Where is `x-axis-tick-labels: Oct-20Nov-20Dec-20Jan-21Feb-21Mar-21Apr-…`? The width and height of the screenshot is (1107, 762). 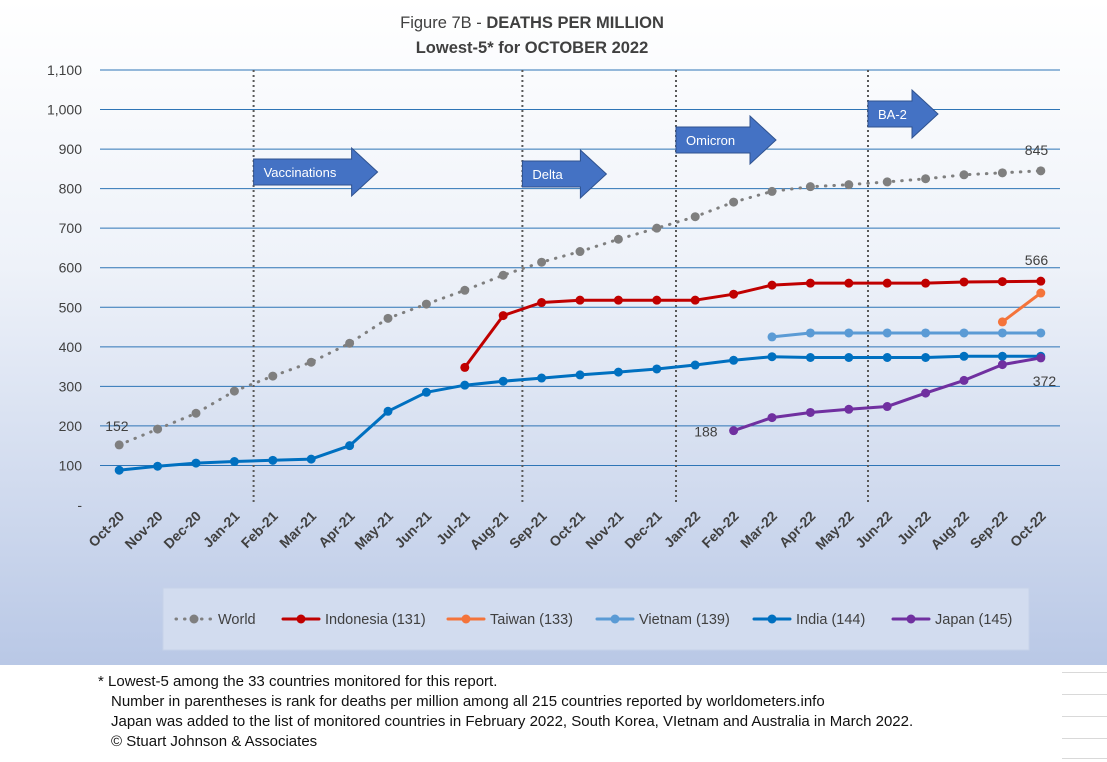 x-axis-tick-labels: Oct-20Nov-20Dec-20Jan-21Feb-21Mar-21Apr-… is located at coordinates (567, 530).